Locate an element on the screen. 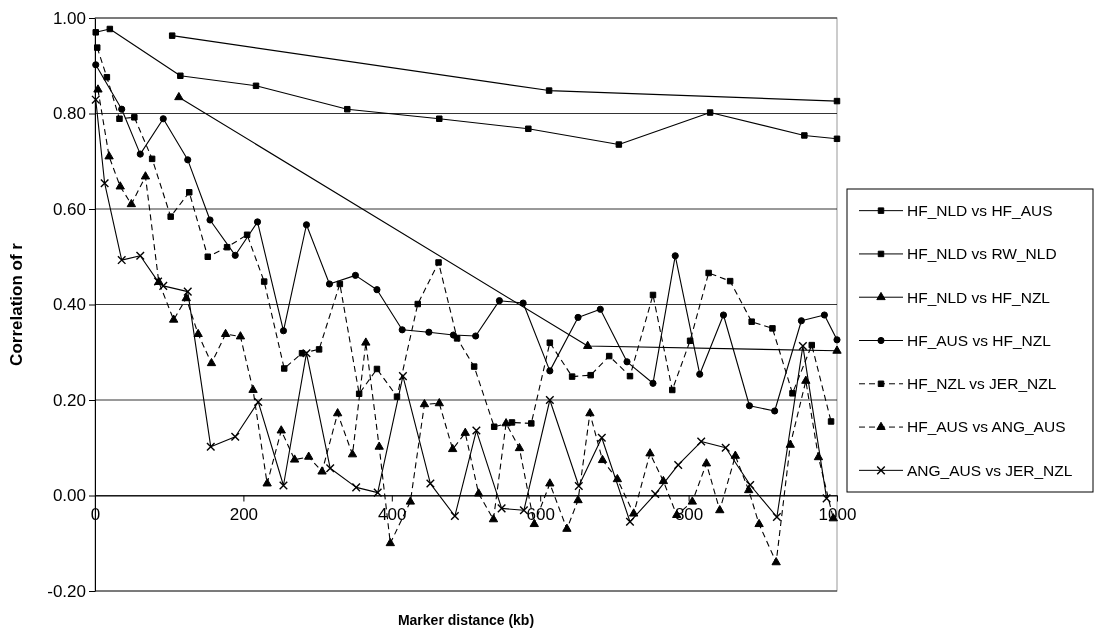 This screenshot has width=1094, height=641. y-tick-label: 0.40 is located at coordinates (69, 305).